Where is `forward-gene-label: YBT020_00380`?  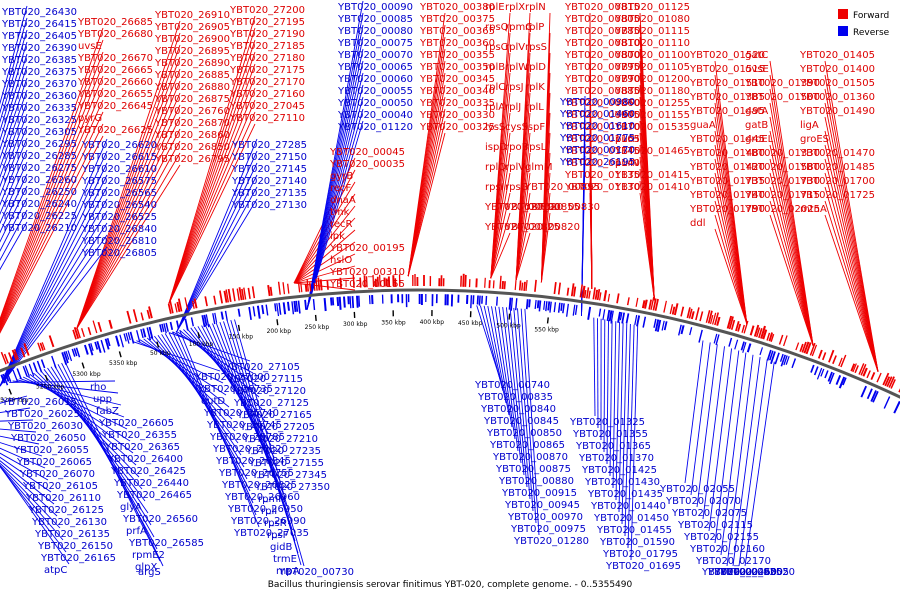 forward-gene-label: YBT020_00380 is located at coordinates (457, 7).